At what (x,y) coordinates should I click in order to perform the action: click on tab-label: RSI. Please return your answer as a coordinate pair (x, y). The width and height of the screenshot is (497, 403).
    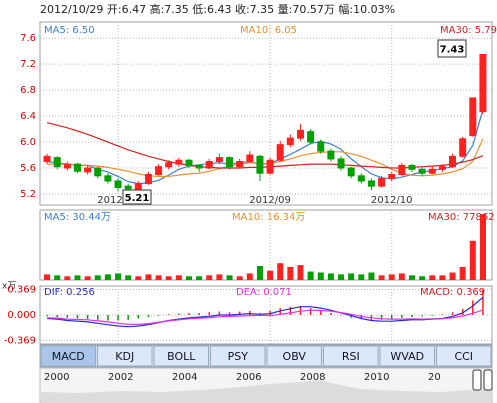
    Looking at the image, I should click on (351, 356).